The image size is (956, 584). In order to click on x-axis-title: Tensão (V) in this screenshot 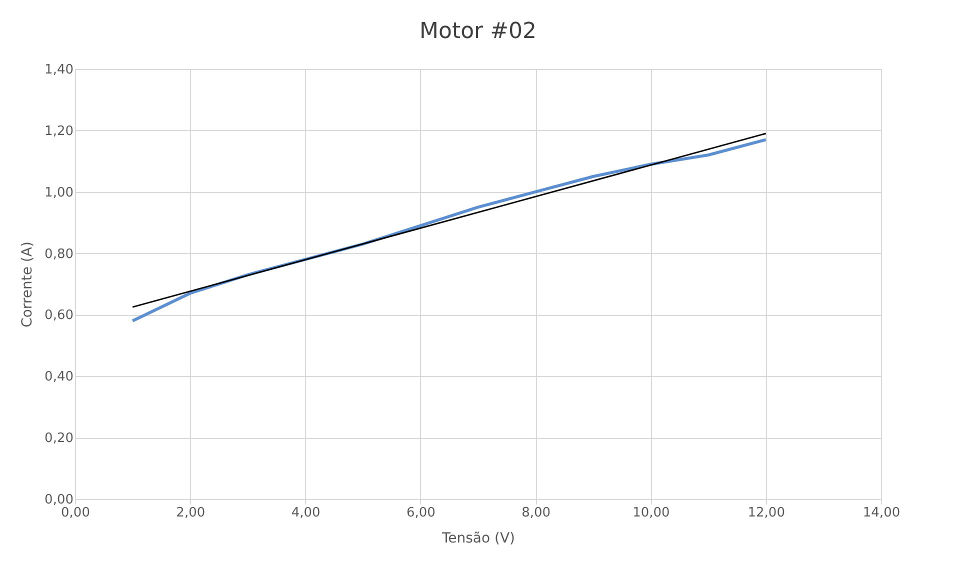, I will do `click(478, 538)`.